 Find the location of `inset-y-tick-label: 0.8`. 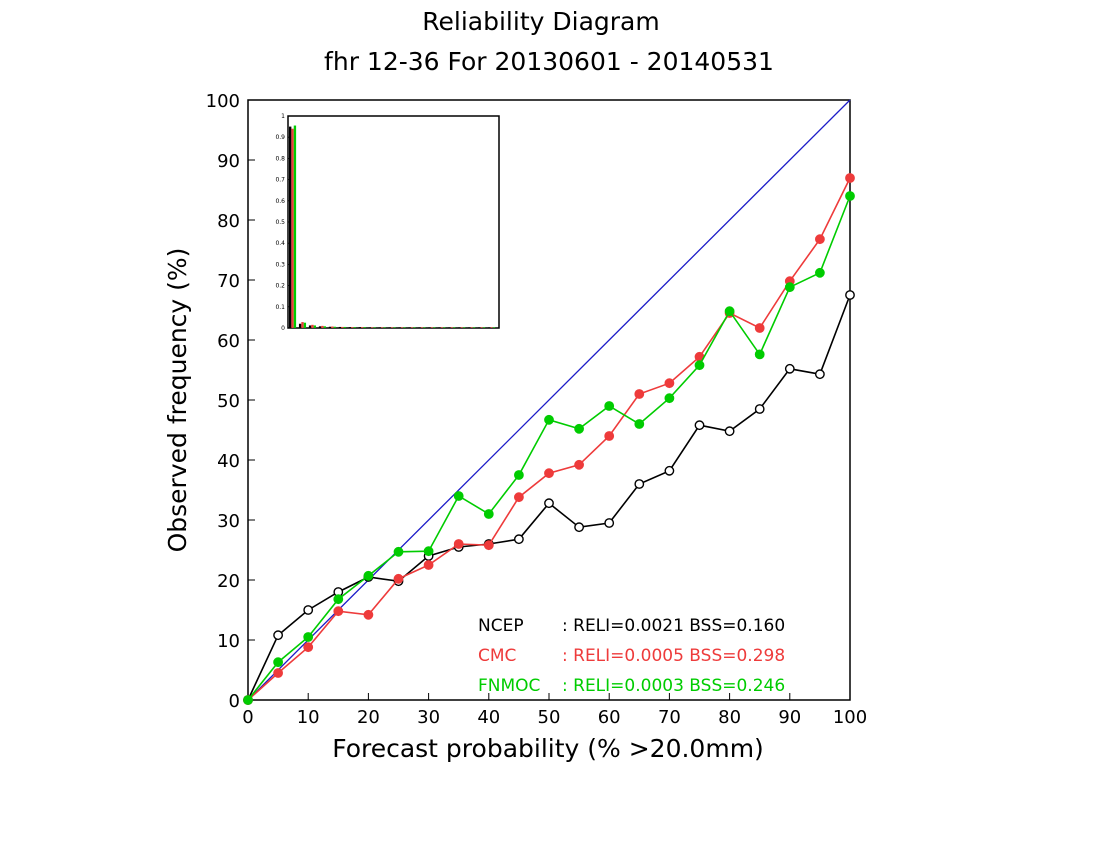

inset-y-tick-label: 0.8 is located at coordinates (280, 158).